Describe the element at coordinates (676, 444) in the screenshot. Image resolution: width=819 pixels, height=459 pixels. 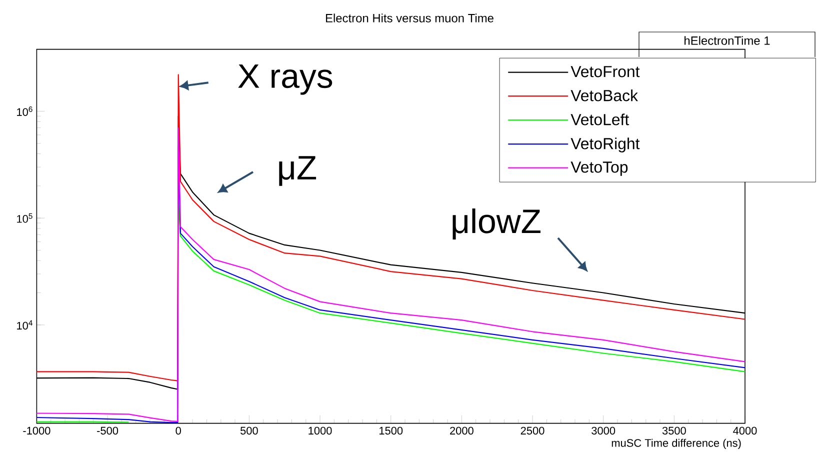
I see `x-axis-title: muSC Time difference (ns)` at that location.